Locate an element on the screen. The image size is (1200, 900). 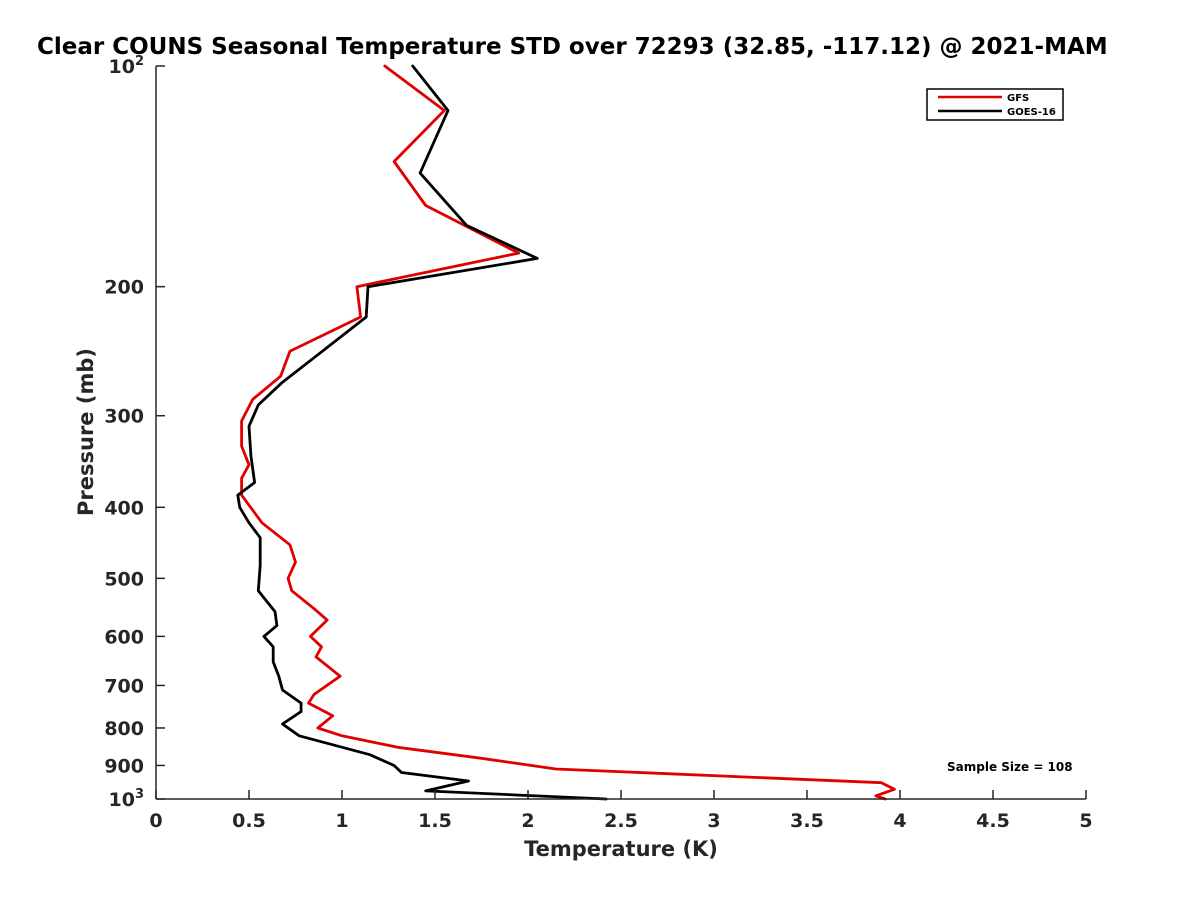
x-tick-label: 1.5 is located at coordinates (435, 821).